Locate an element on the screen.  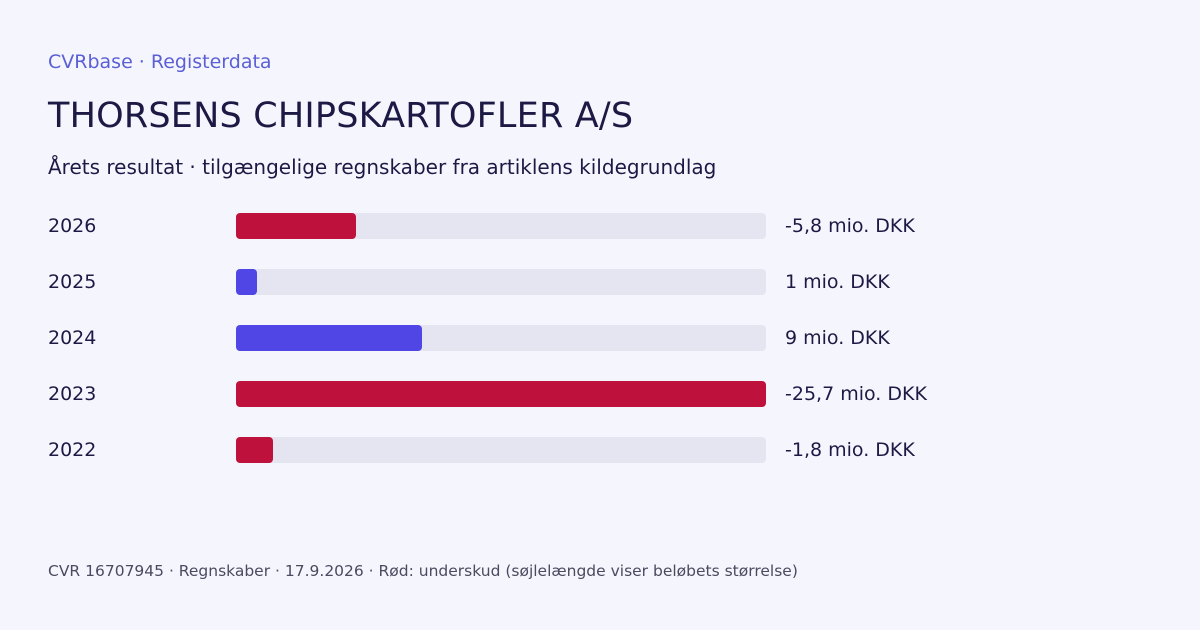
year-label: 2024 is located at coordinates (72, 338).